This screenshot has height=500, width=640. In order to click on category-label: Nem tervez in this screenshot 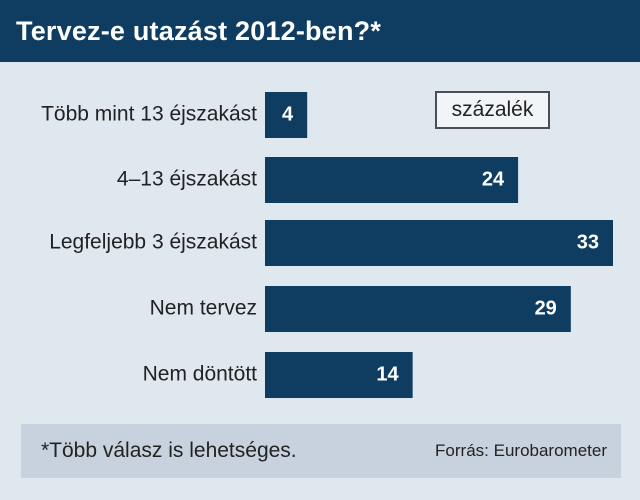, I will do `click(203, 308)`.